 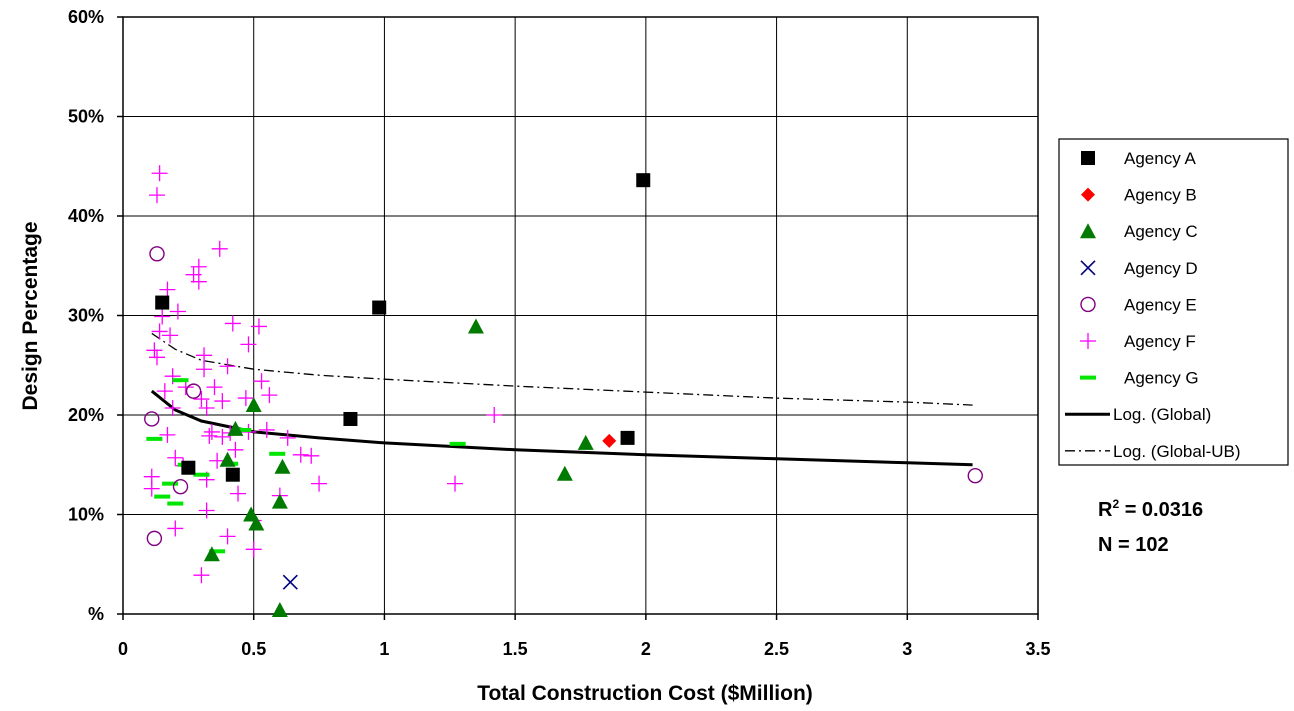 I want to click on y-axis-title: Design Percentage, so click(x=30, y=315).